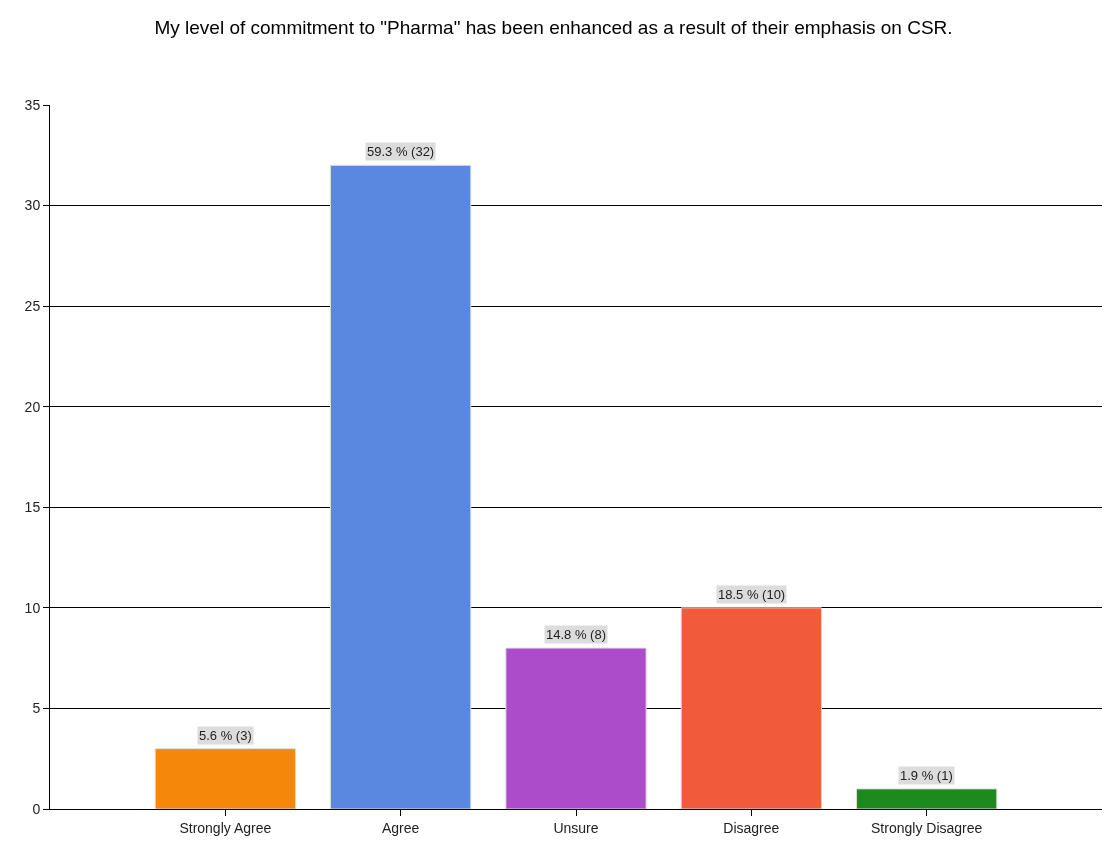  I want to click on y-tick-label: 20, so click(32, 406).